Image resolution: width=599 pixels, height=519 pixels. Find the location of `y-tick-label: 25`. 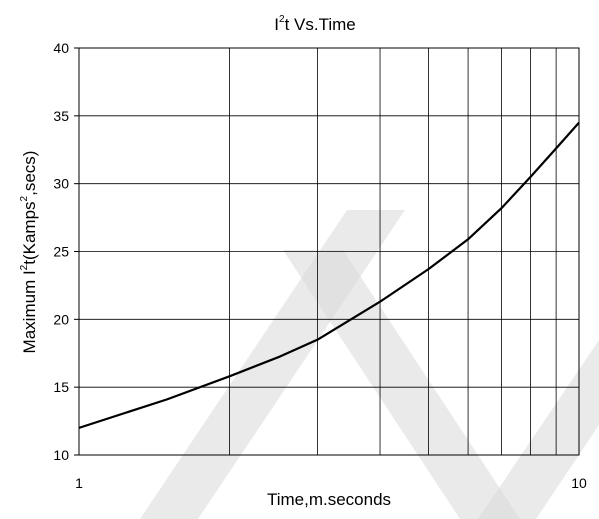

y-tick-label: 25 is located at coordinates (61, 252).